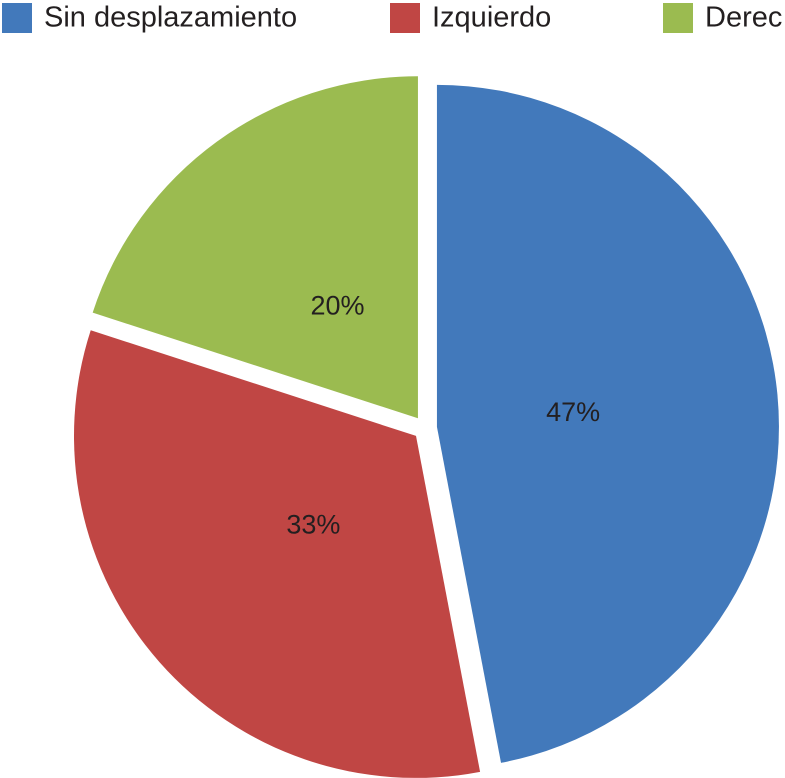 Image resolution: width=785 pixels, height=778 pixels. I want to click on legend-label: Derec, so click(743, 18).